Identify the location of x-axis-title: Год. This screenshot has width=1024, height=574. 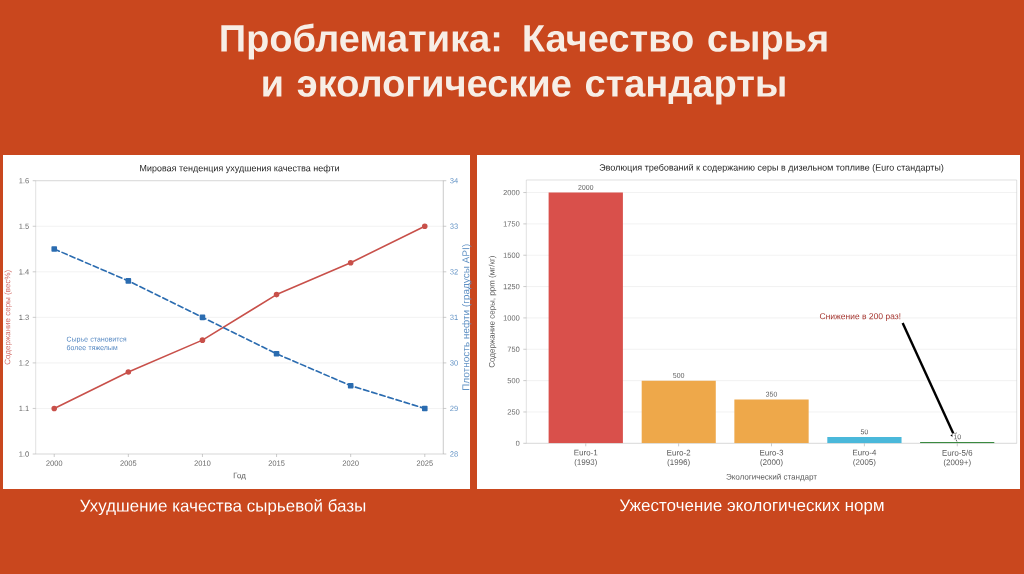
(239, 476).